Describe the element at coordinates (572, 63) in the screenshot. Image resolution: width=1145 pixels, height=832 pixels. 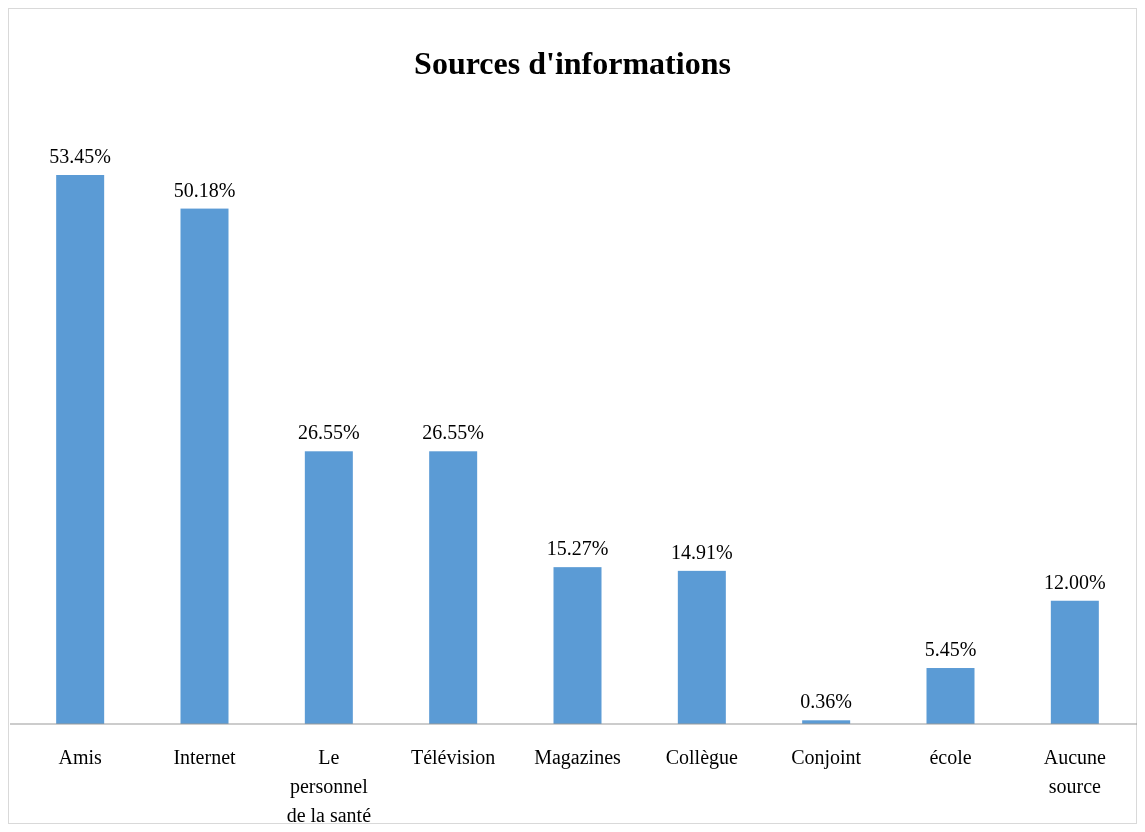
I see `chart-title: Sources d'informations` at that location.